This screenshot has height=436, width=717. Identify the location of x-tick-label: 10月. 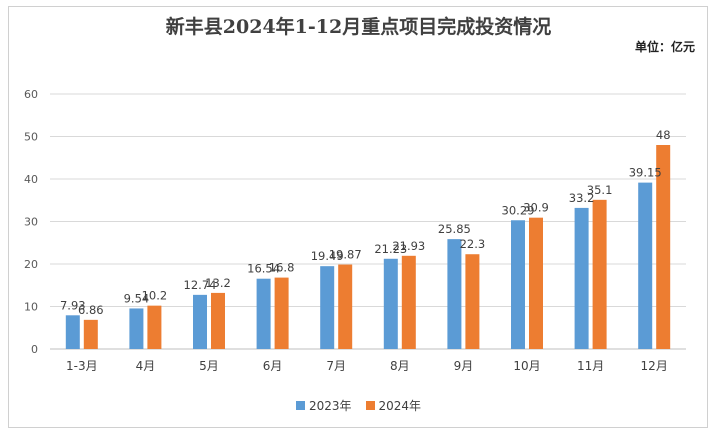
(526, 366).